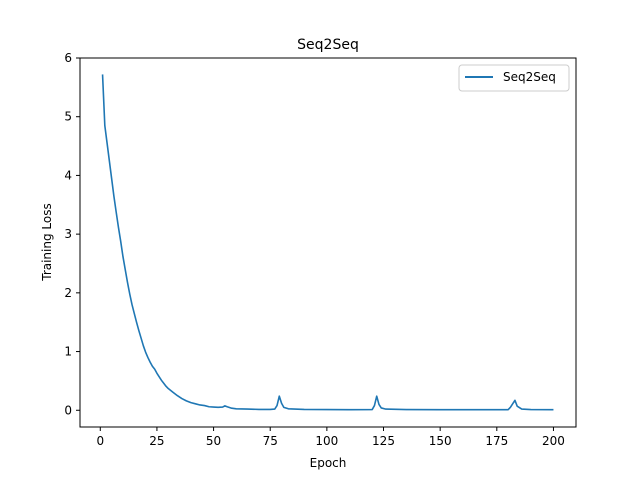  What do you see at coordinates (68, 117) in the screenshot?
I see `y-tick-label: 5` at bounding box center [68, 117].